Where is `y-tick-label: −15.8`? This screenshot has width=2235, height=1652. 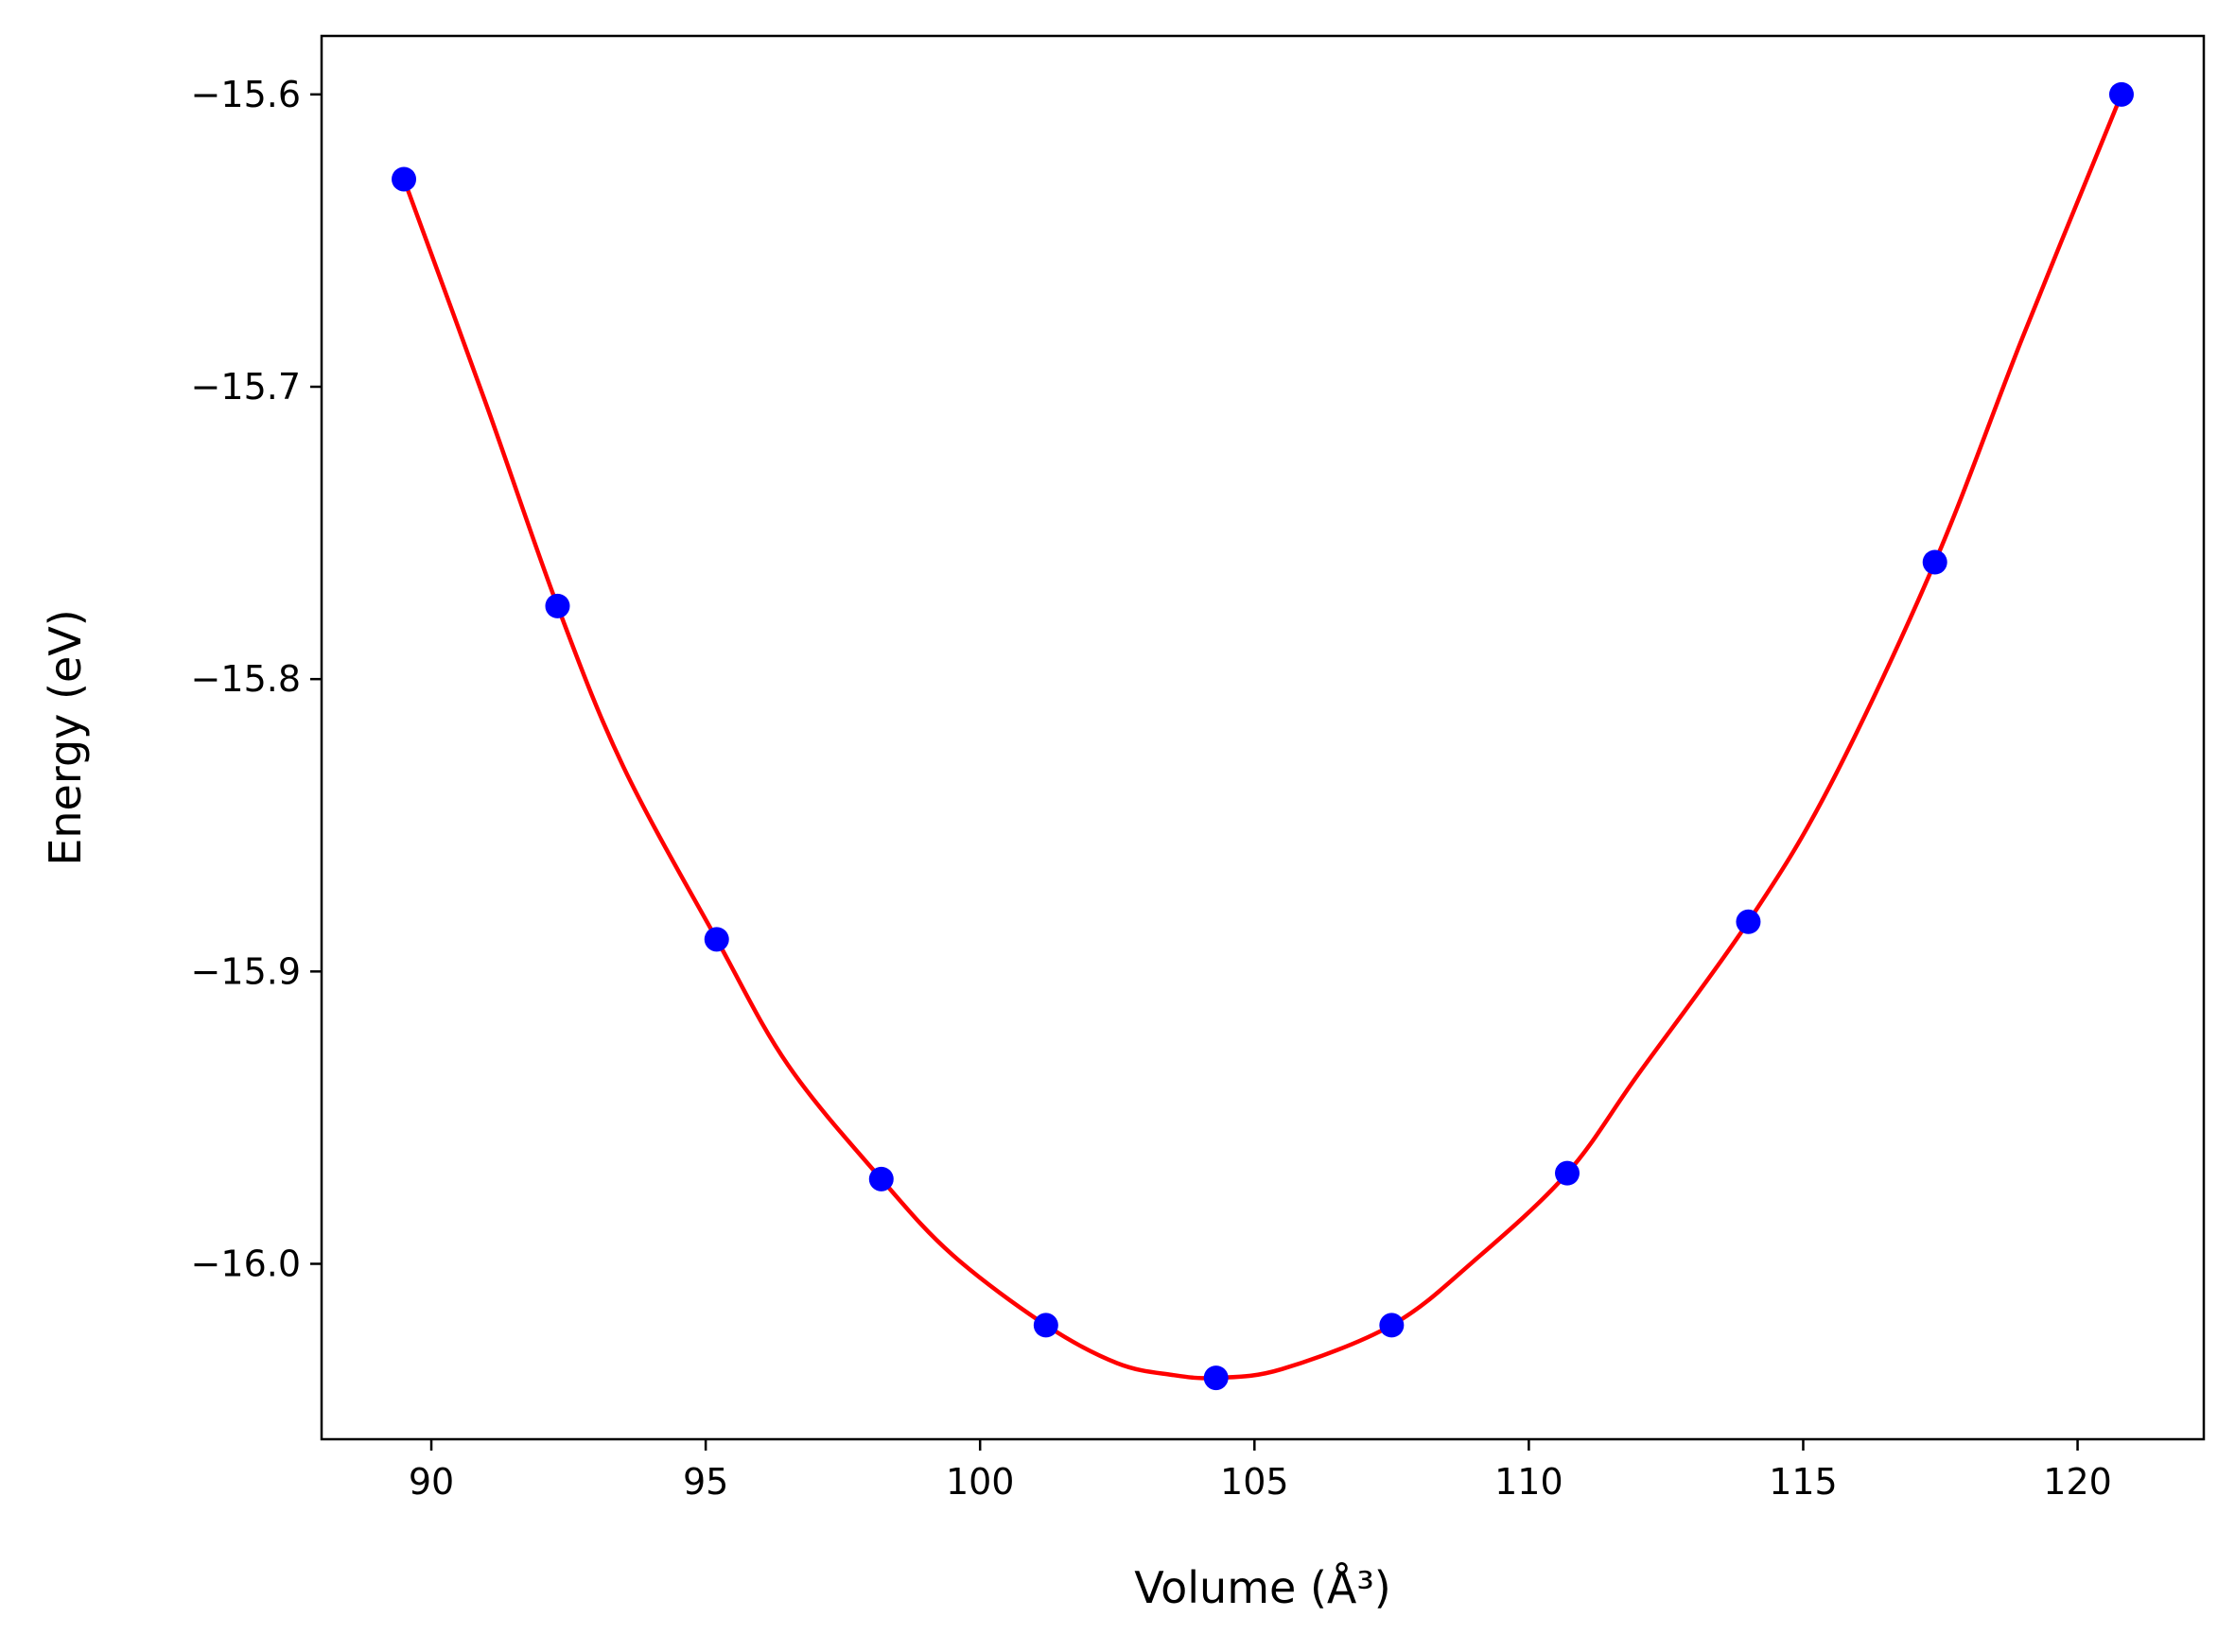
y-tick-label: −15.8 is located at coordinates (246, 679).